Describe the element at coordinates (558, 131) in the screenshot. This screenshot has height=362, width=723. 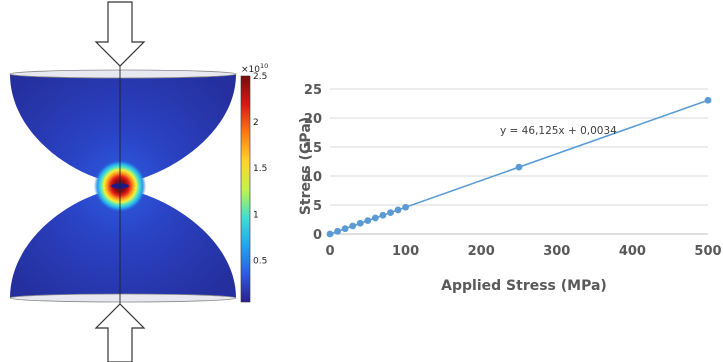
I see `trendline-equation: y = 46,125x + 0,0034` at that location.